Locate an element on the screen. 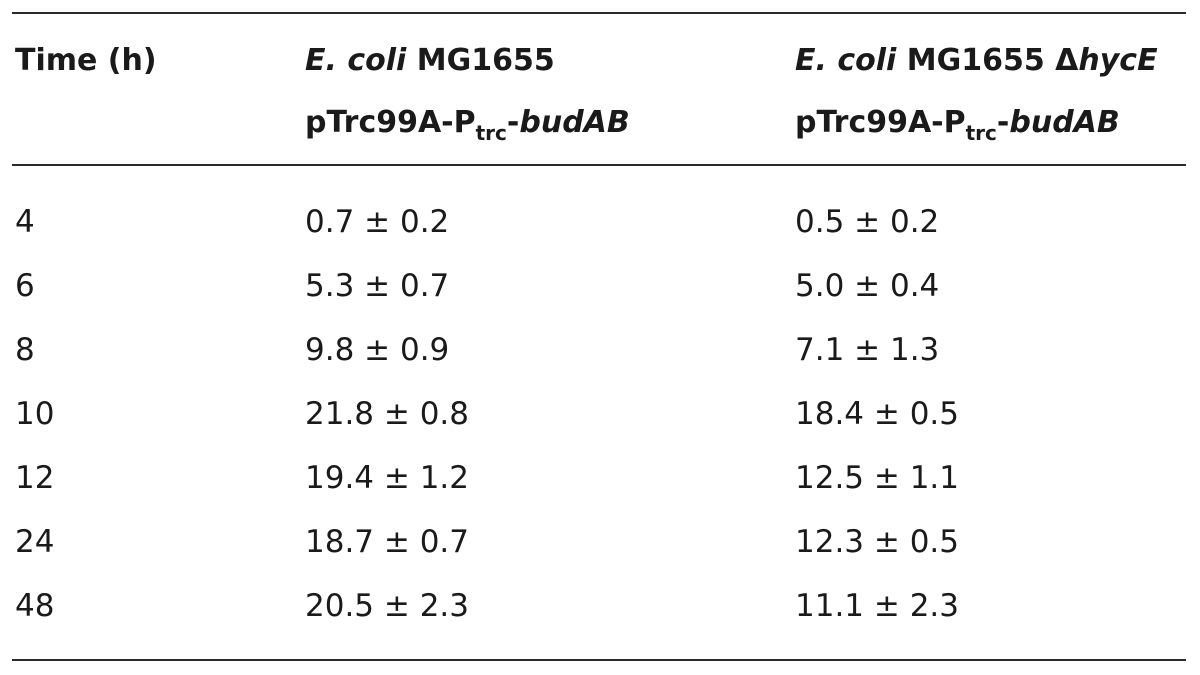  cell-time: 8 is located at coordinates (25, 350).